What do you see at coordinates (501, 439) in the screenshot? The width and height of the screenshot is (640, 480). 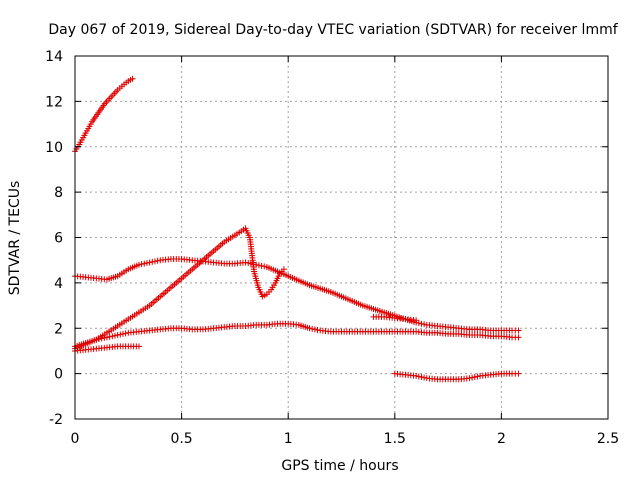 I see `x-tick-label: 2` at bounding box center [501, 439].